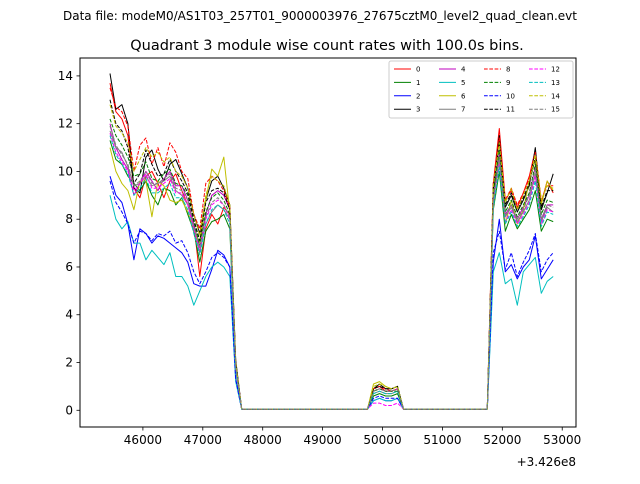 The image size is (640, 484). Describe the element at coordinates (418, 110) in the screenshot. I see `legend-label-3: 3` at that location.